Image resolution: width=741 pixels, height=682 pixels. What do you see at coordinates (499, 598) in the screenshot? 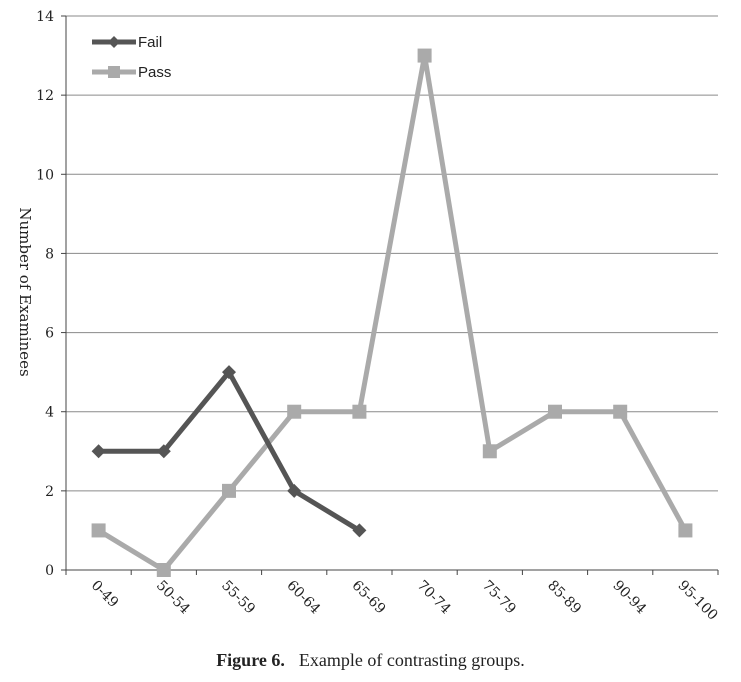
I see `x-tick-label: 75-79` at bounding box center [499, 598].